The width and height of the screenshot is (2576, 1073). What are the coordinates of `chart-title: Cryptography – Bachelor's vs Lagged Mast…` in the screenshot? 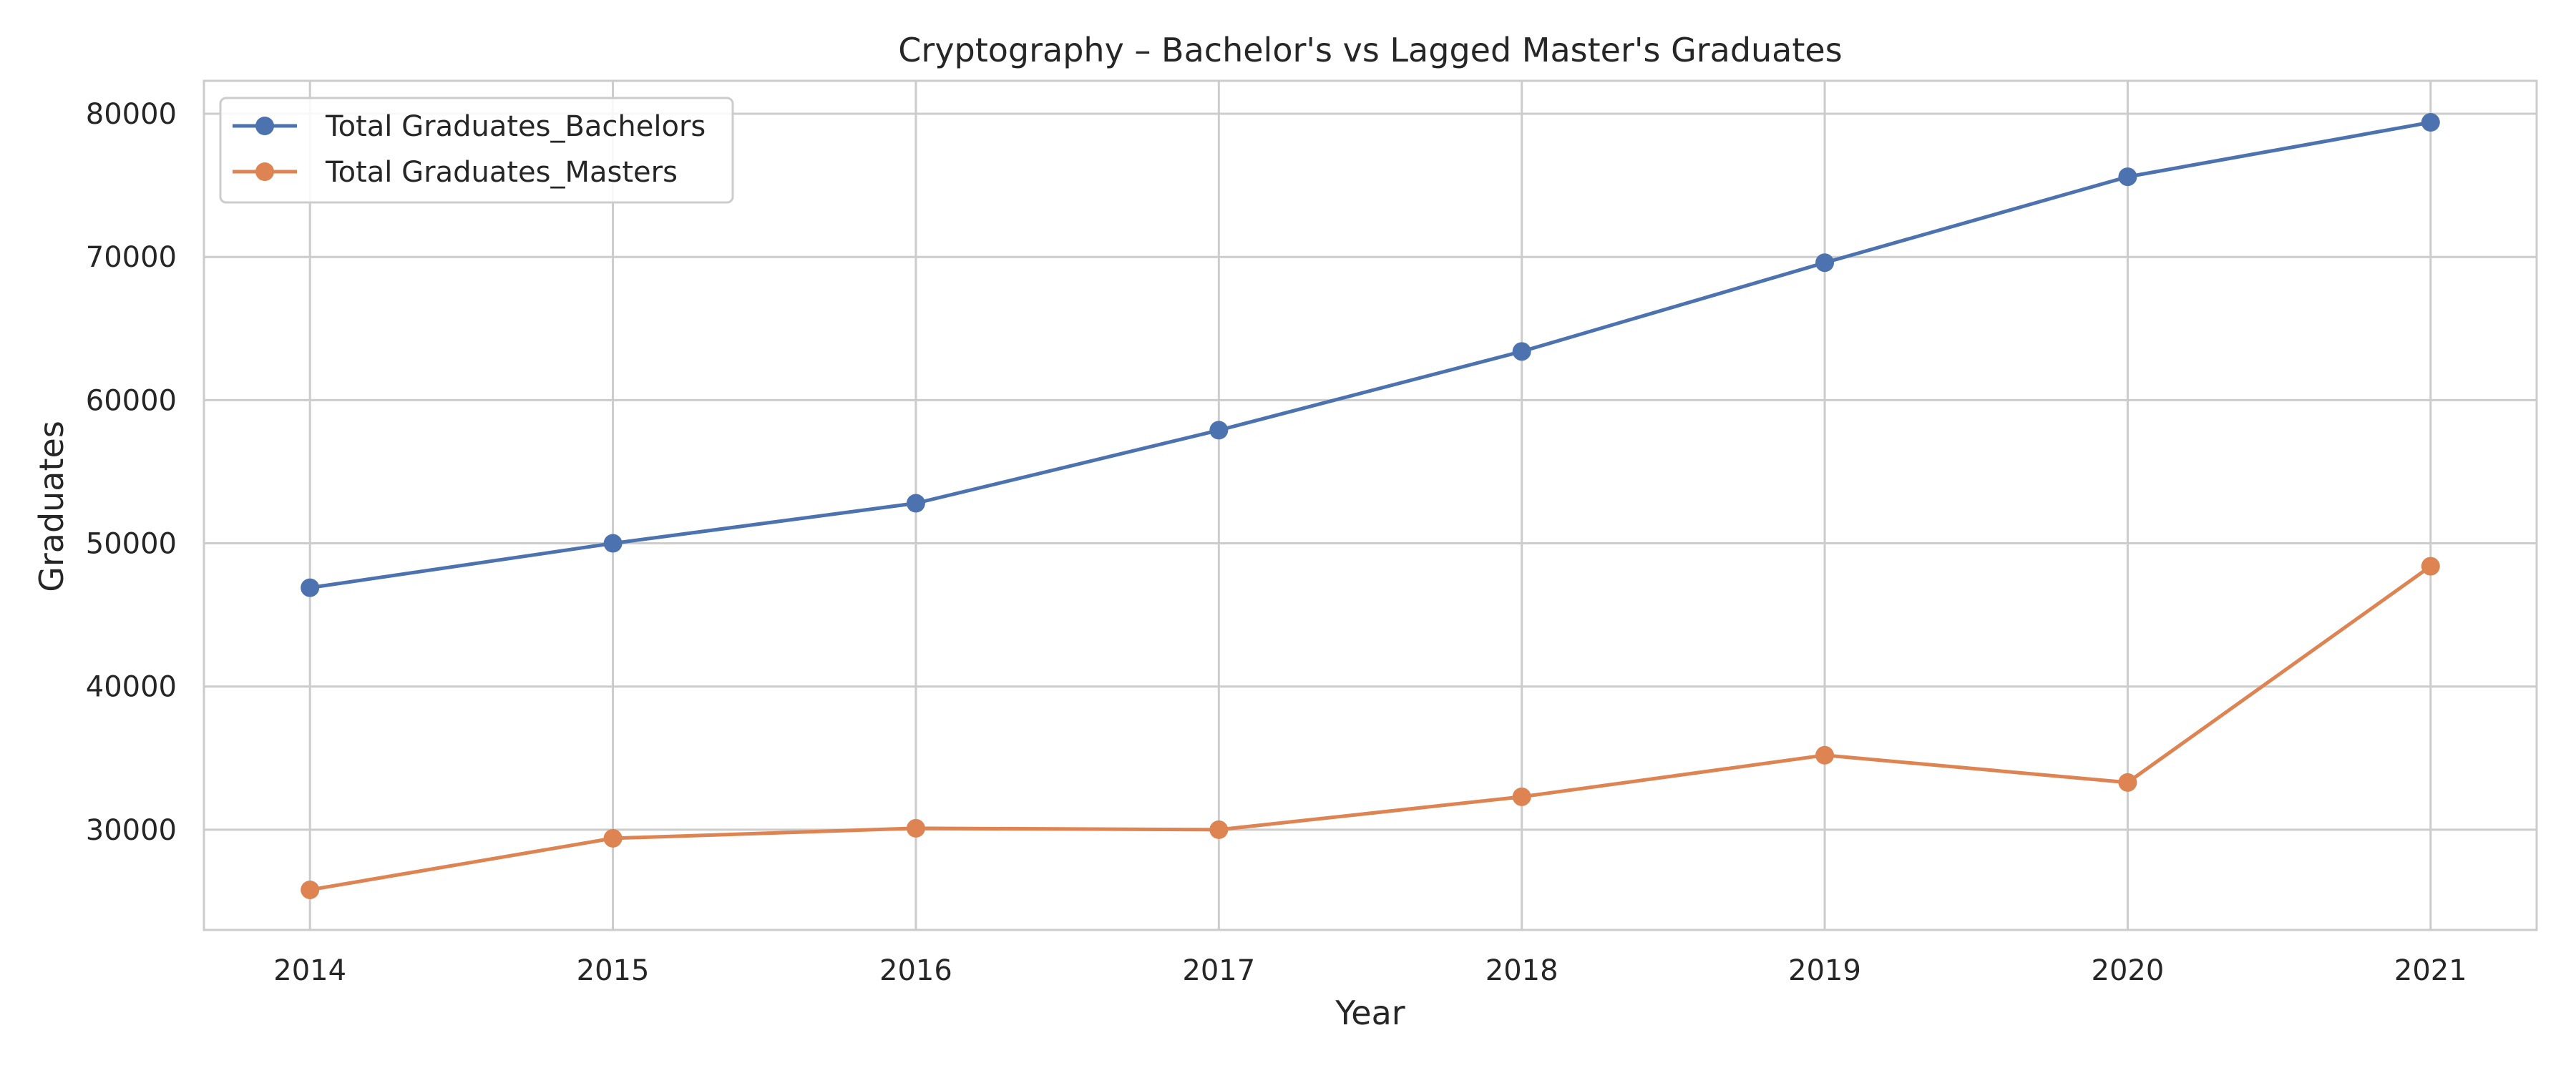 It's located at (1370, 50).